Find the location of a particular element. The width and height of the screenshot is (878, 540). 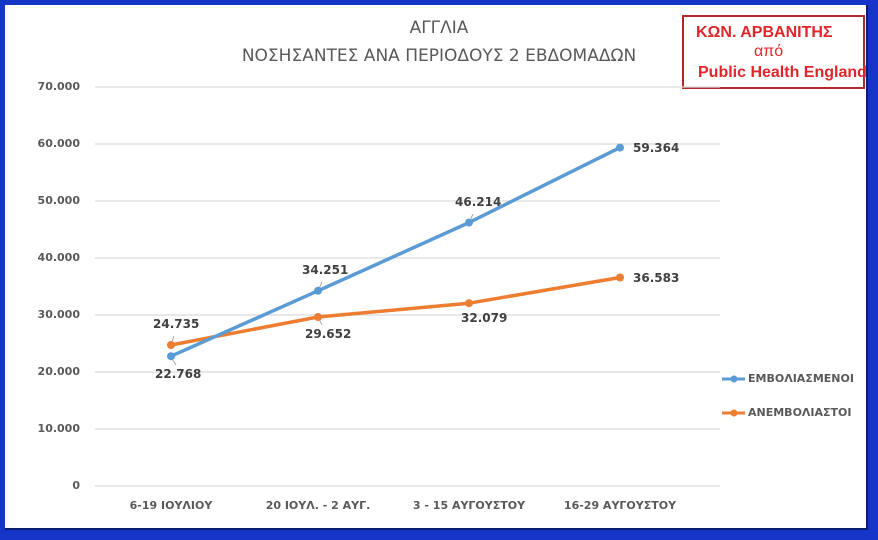

x-tick-2: 20 ΙΟΥΛ. - 2 ΑΥΓ. is located at coordinates (318, 505).